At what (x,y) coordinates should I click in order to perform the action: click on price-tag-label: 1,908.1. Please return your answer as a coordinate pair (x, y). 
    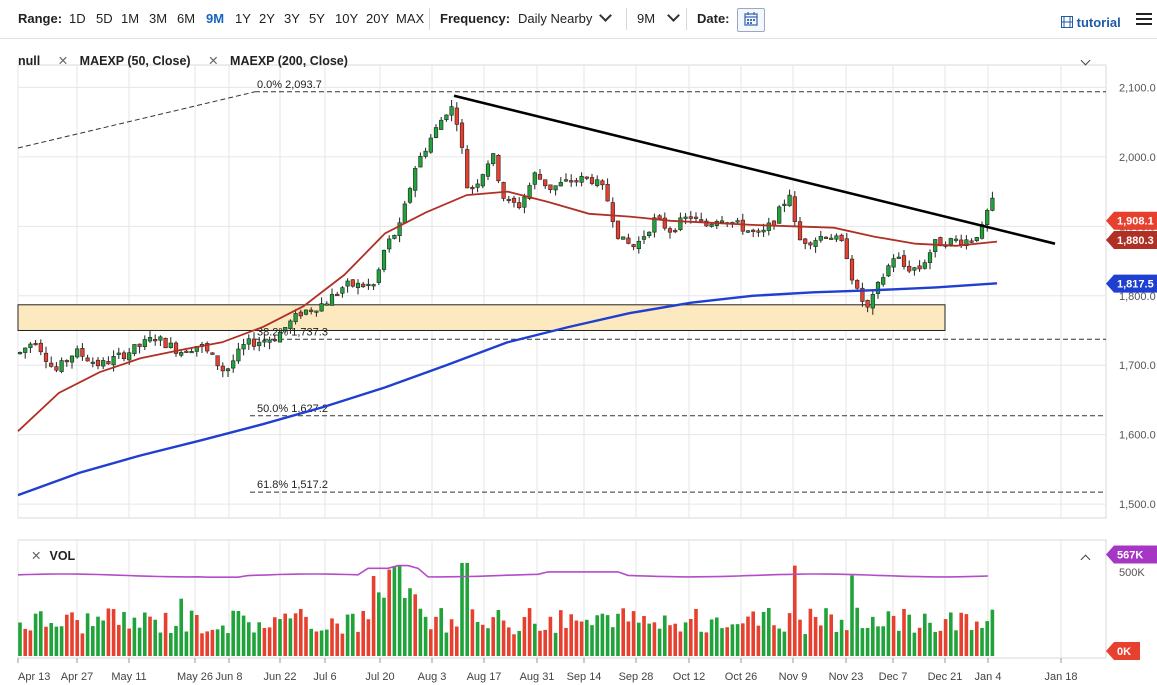
    Looking at the image, I should click on (1135, 222).